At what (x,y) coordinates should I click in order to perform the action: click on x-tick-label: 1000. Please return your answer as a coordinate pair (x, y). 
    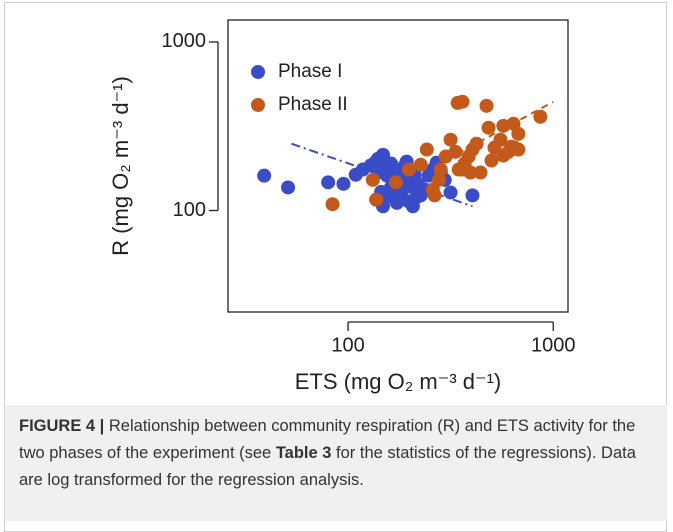
    Looking at the image, I should click on (553, 345).